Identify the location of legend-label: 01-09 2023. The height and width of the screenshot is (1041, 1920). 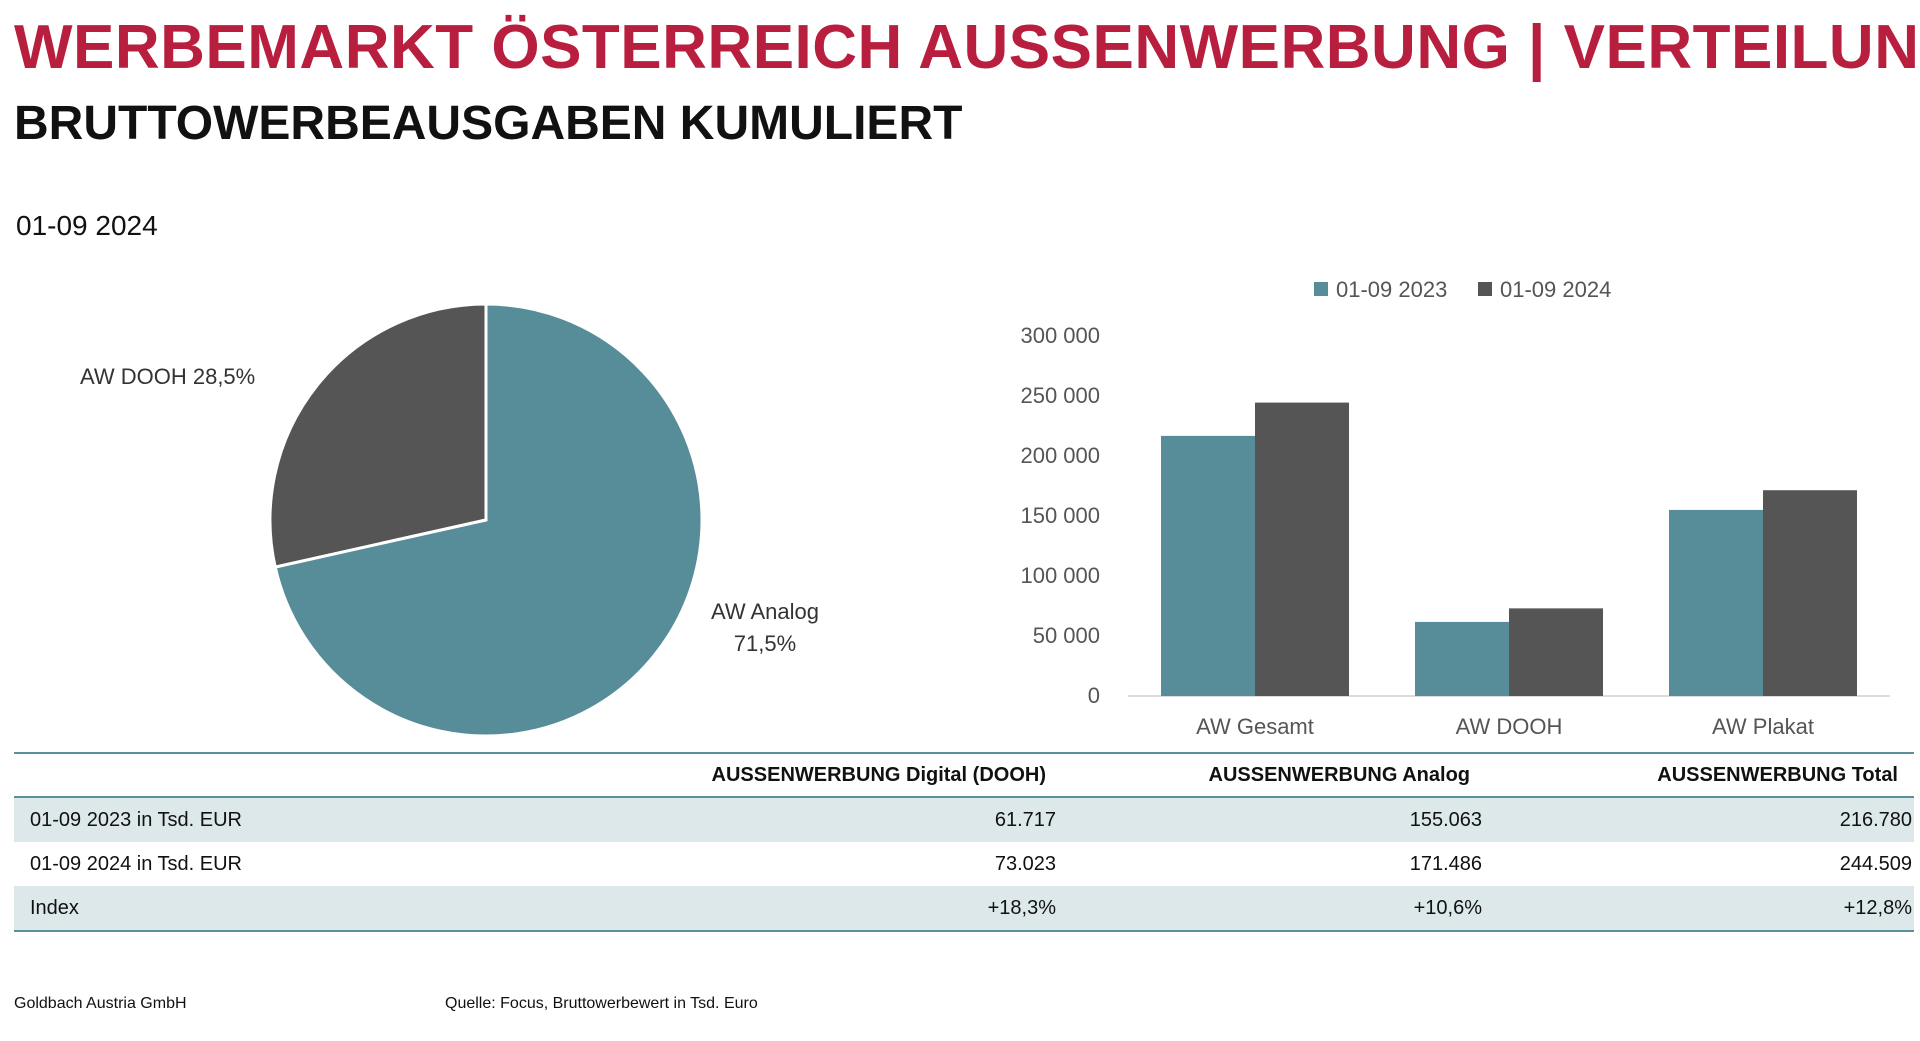
(1391, 289).